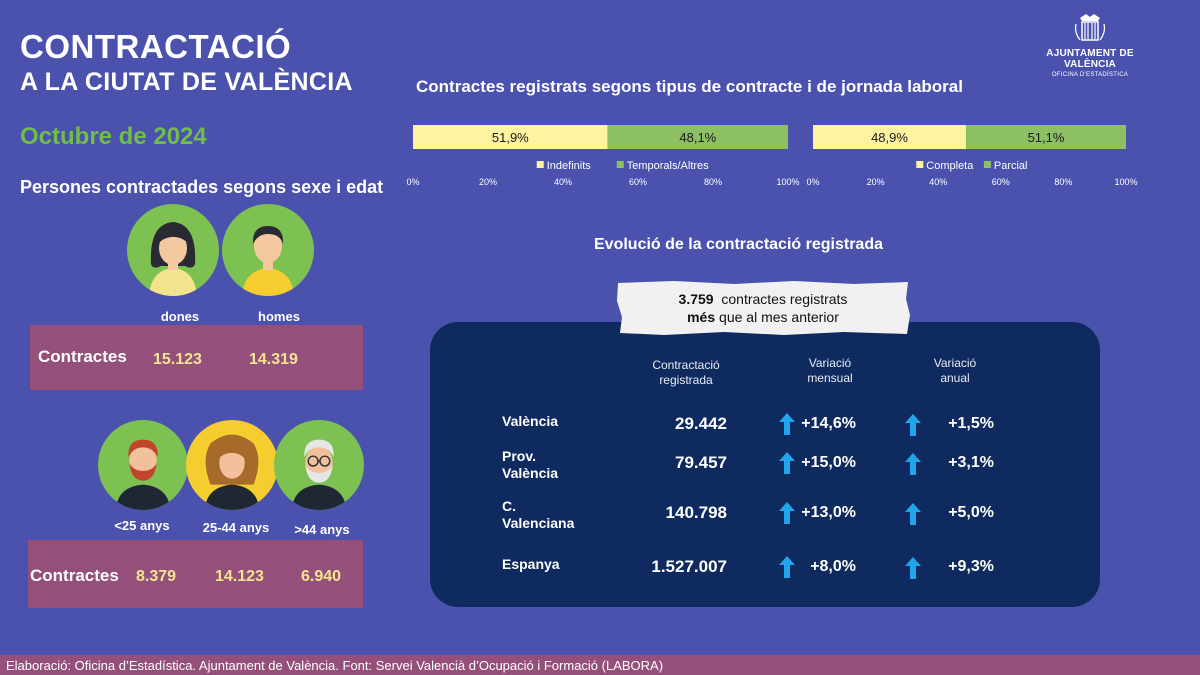  I want to click on crest-icon, so click(1090, 29).